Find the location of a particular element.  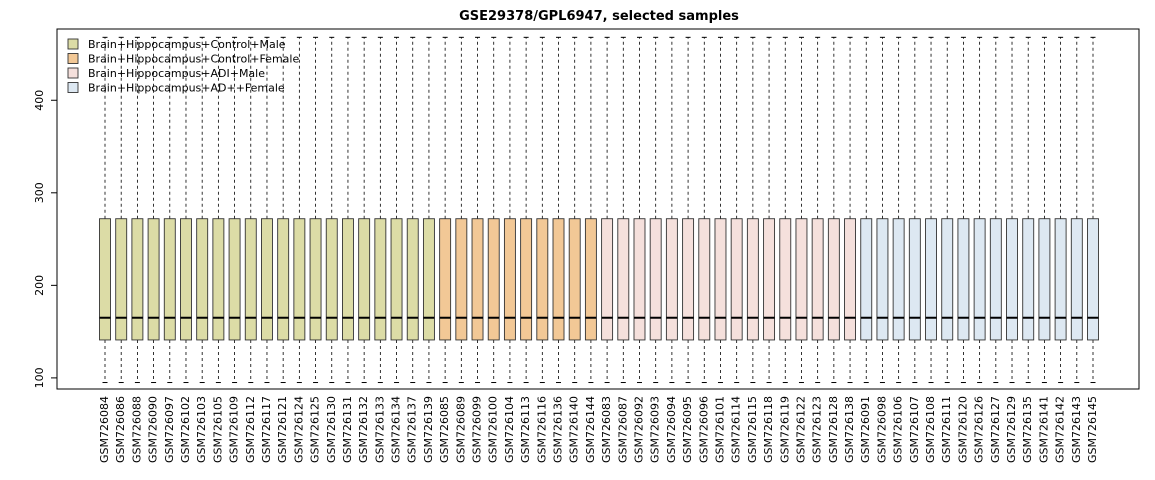

box-gsm726103 is located at coordinates (202, 210).